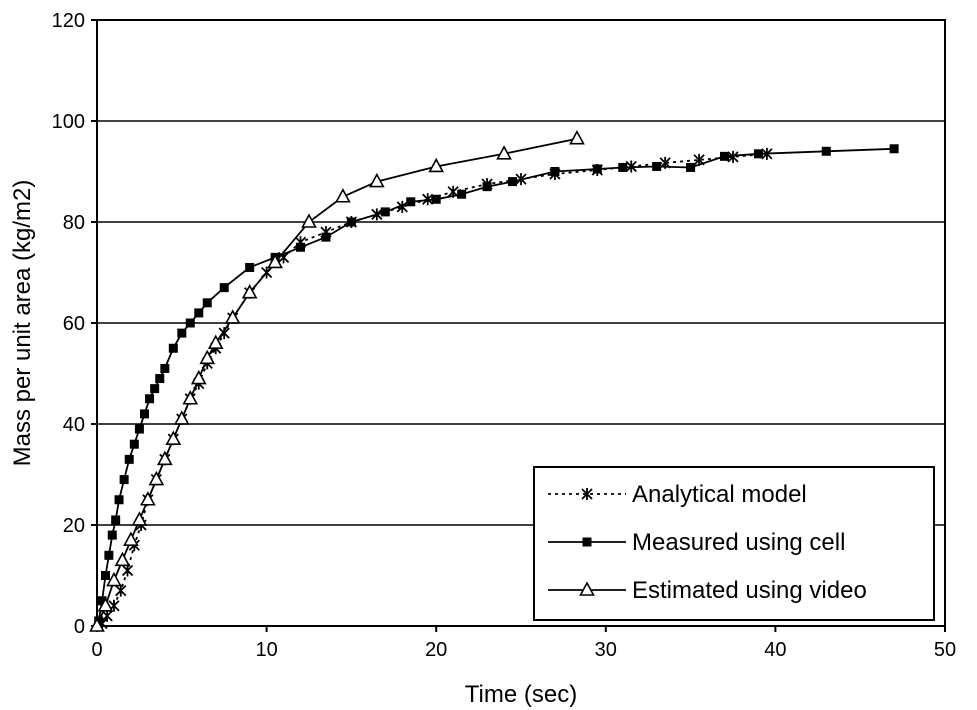 The image size is (977, 710). What do you see at coordinates (266, 650) in the screenshot?
I see `x-tick-label: 10` at bounding box center [266, 650].